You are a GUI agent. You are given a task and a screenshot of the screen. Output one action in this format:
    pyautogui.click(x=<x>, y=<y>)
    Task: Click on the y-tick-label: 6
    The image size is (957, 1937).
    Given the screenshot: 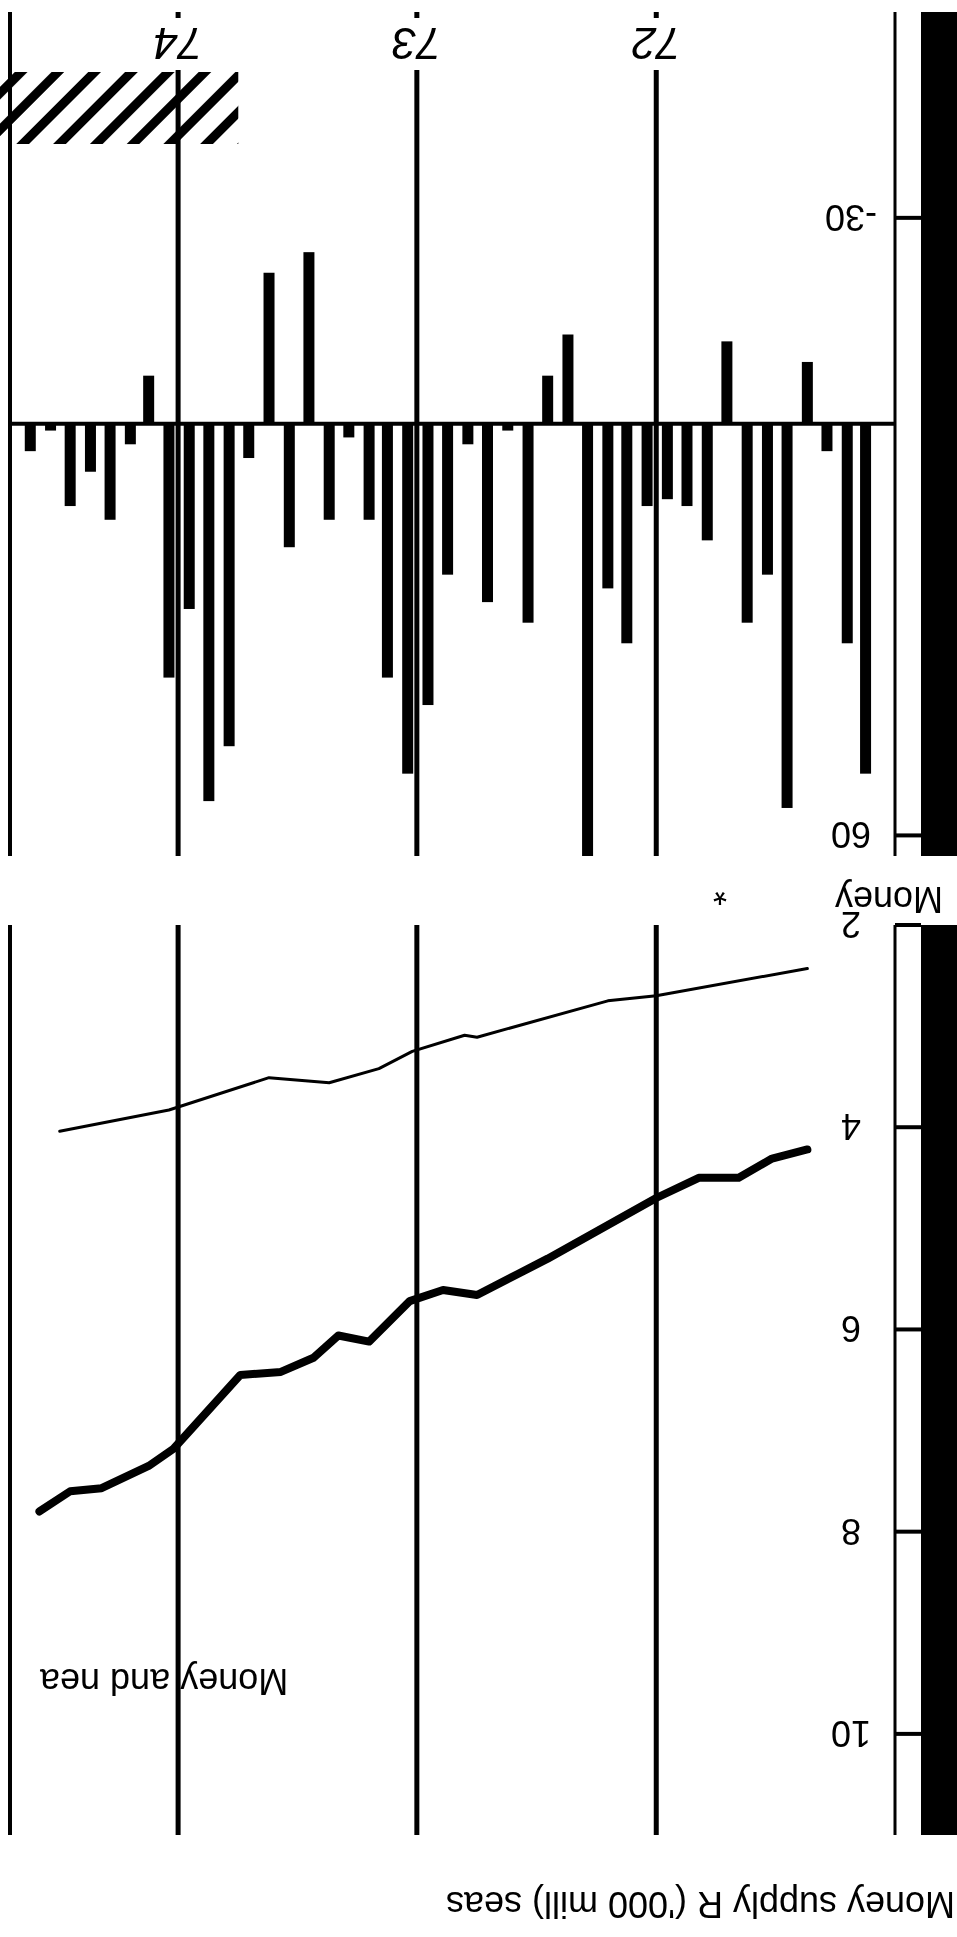 What is the action you would take?
    pyautogui.click(x=851, y=1329)
    